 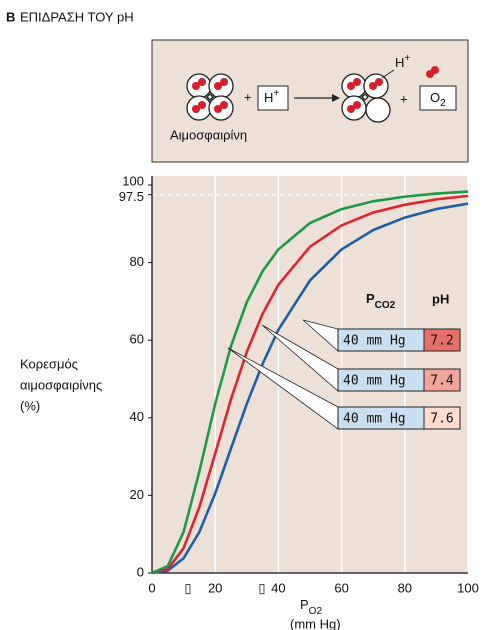 I want to click on x-tick-label: 60, so click(x=341, y=587).